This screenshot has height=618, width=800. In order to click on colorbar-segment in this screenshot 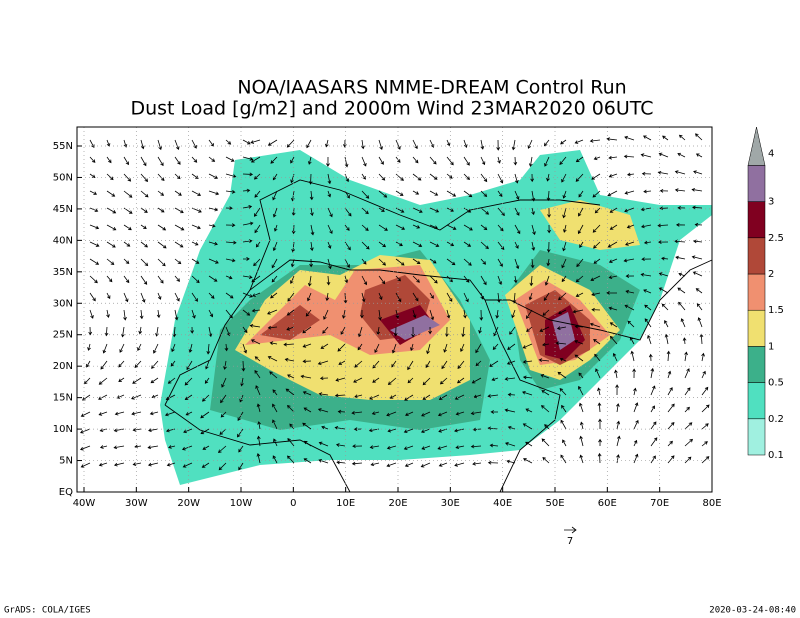, I will do `click(756, 437)`.